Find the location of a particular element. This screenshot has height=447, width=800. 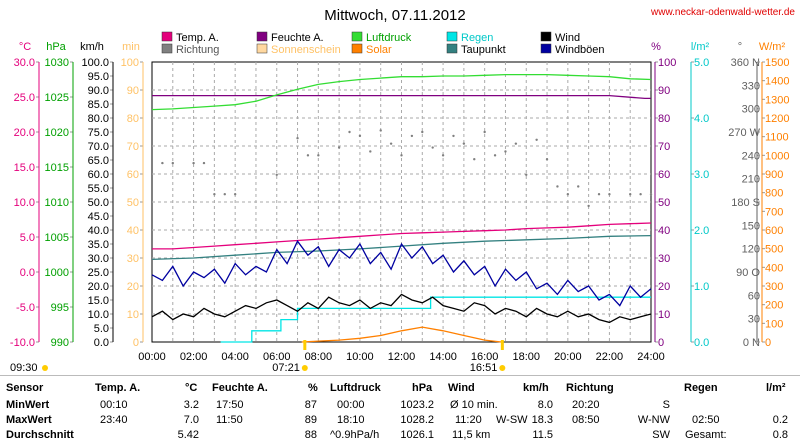

header-feuchte: Feuchte A. is located at coordinates (240, 388).